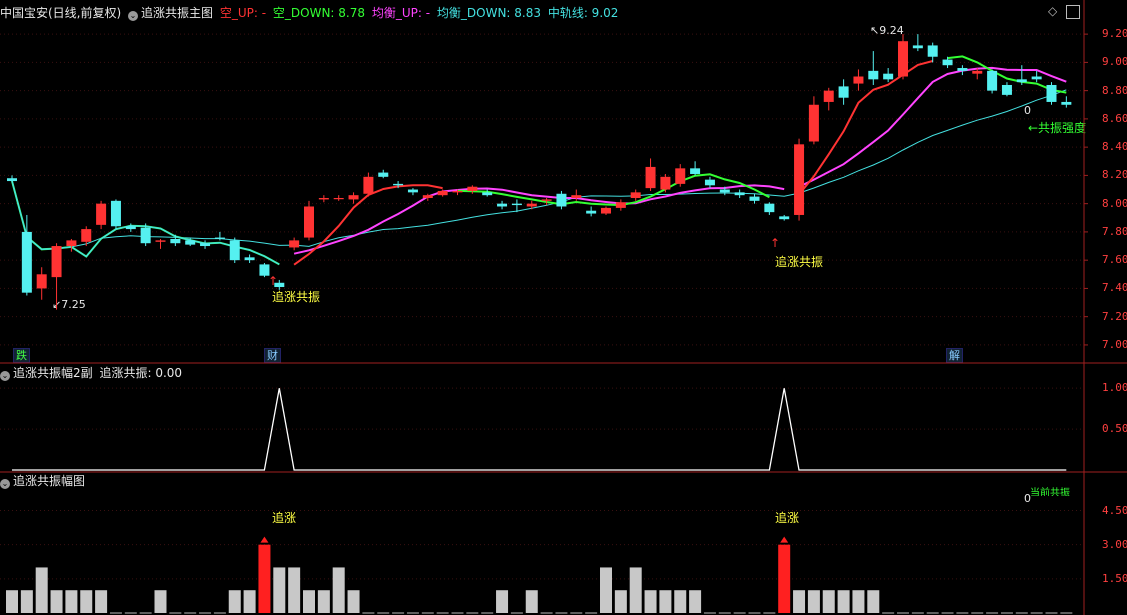 This screenshot has width=1127, height=615. What do you see at coordinates (539, 429) in the screenshot?
I see `resonance-line` at bounding box center [539, 429].